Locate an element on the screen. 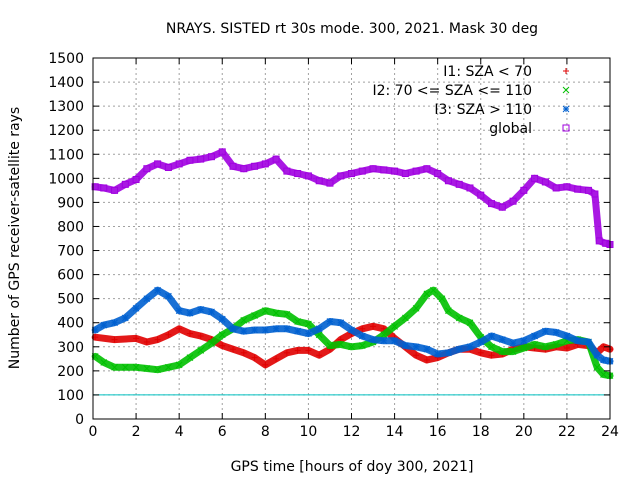 This screenshot has width=640, height=480. legend-label: global is located at coordinates (510, 129).